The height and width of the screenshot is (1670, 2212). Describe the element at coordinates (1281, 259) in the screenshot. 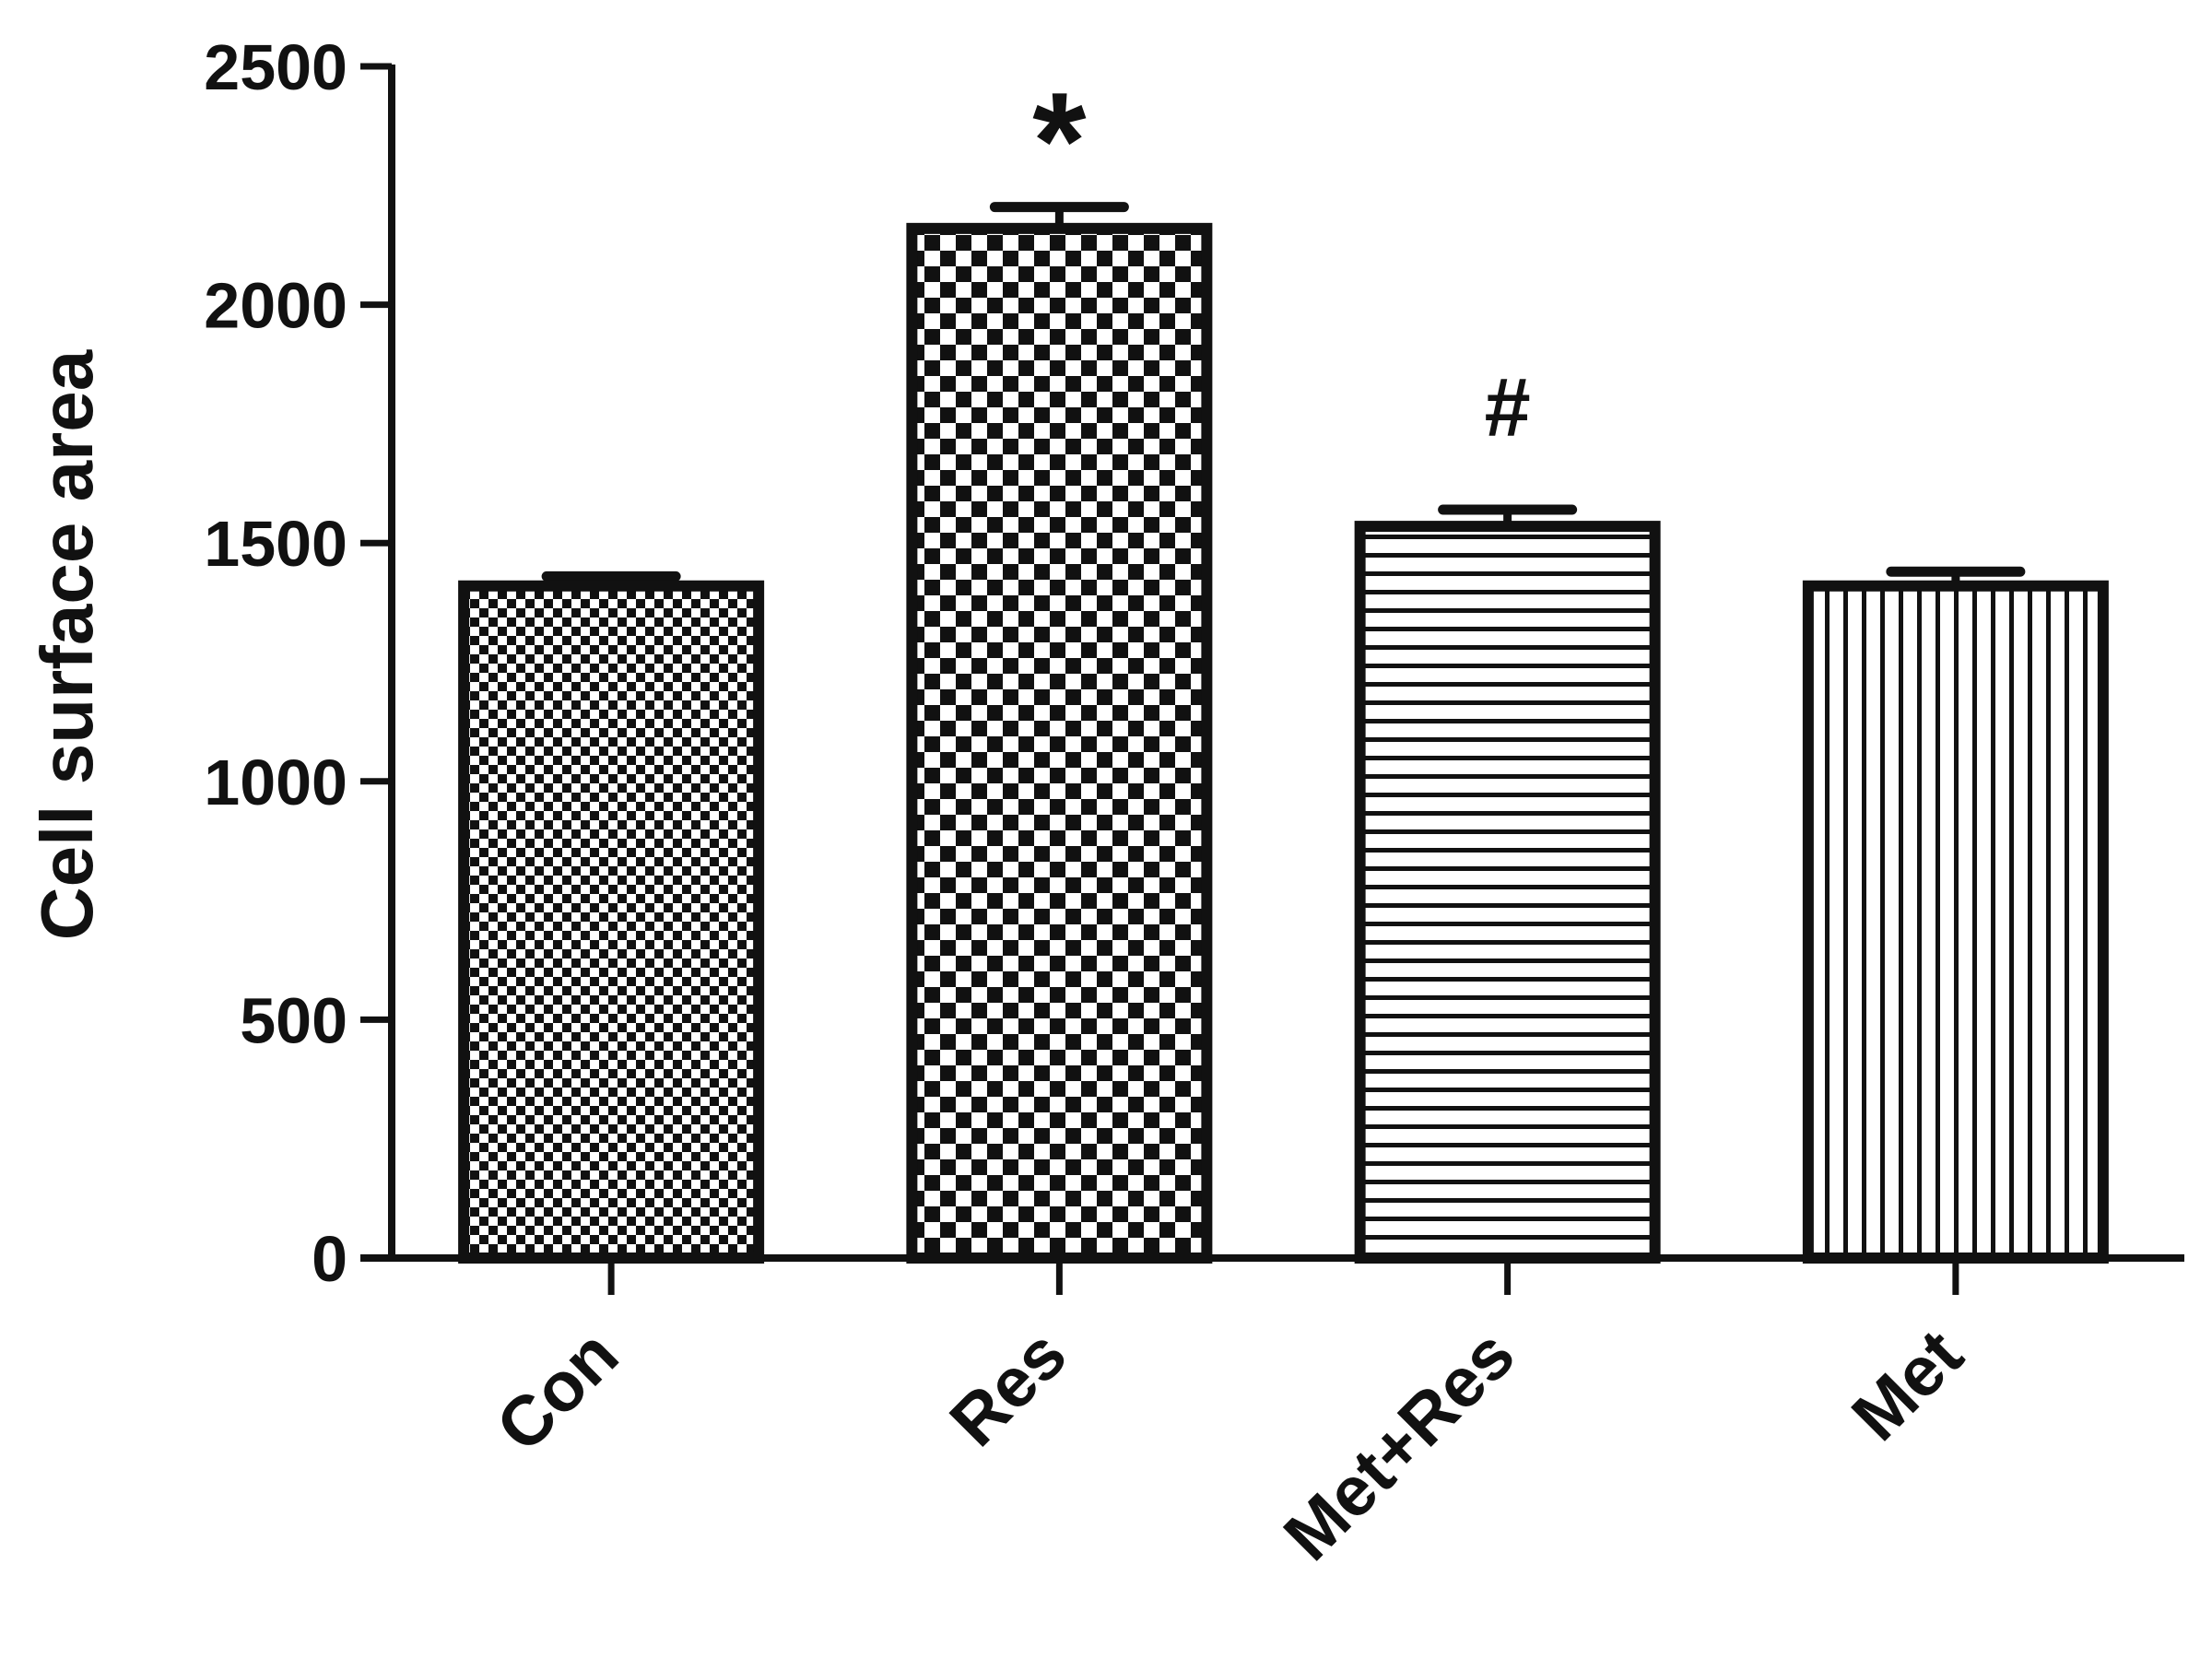

I see `significance-annotations: *#` at that location.